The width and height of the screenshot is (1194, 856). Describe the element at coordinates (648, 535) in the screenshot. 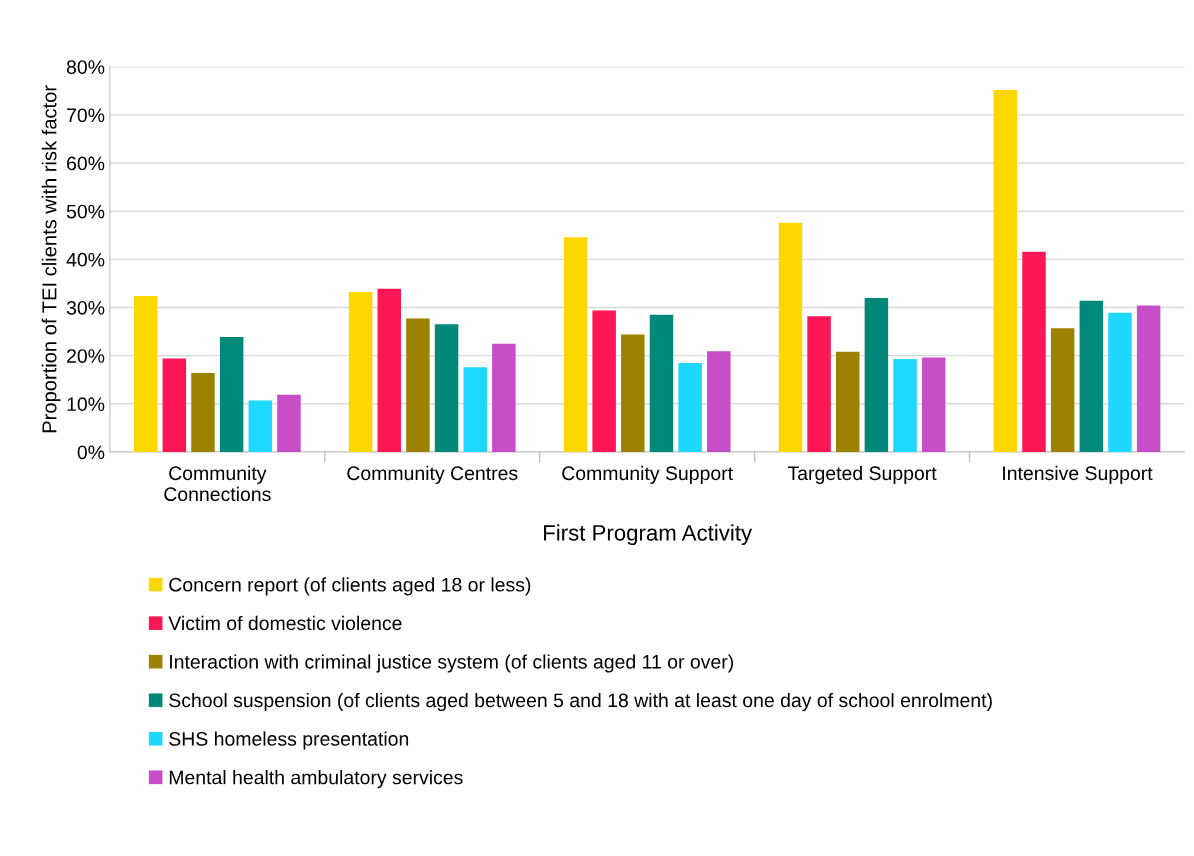

I see `x-axis-title: First Program Activity` at that location.